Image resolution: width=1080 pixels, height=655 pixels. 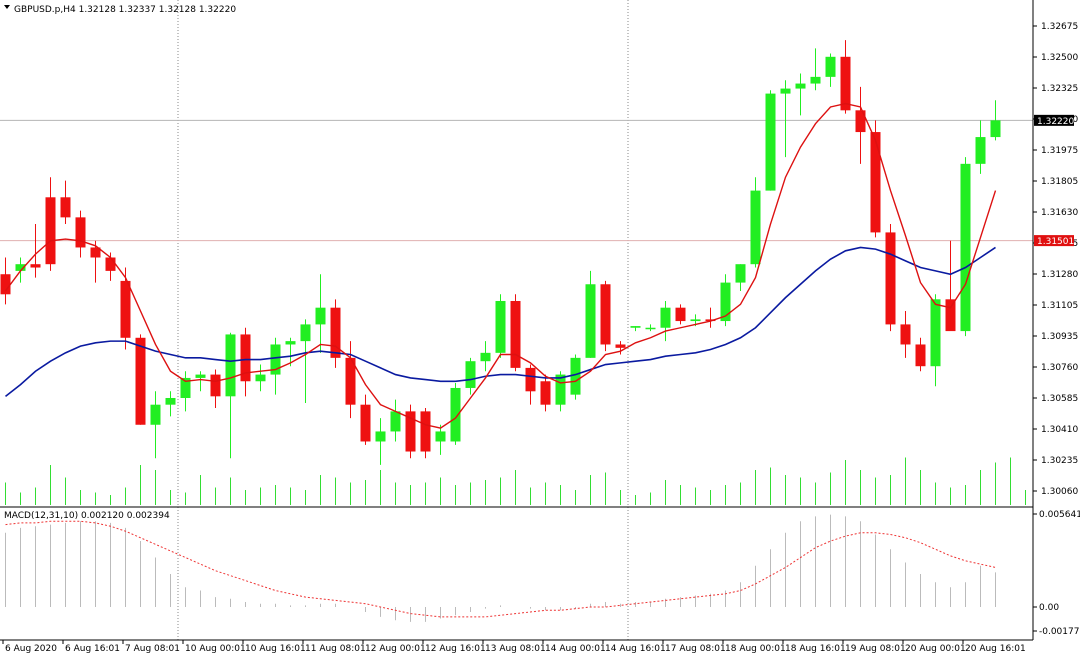 I want to click on time-tick-label: 11 Aug 08:01, so click(x=335, y=649).